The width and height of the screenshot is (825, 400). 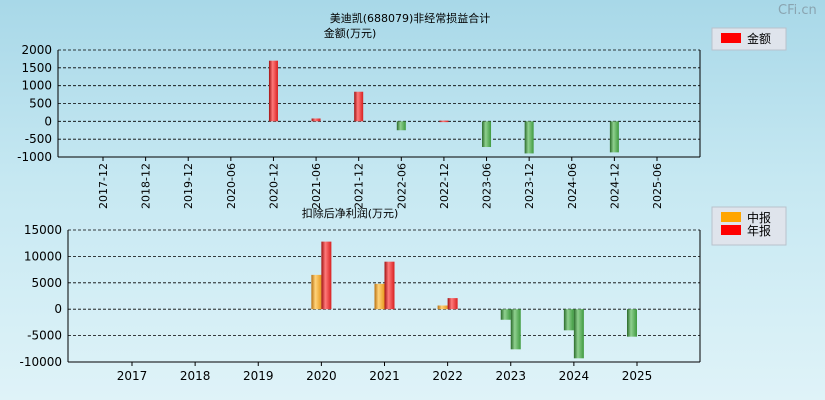 What do you see at coordinates (637, 376) in the screenshot?
I see `x-tick-label: 2025` at bounding box center [637, 376].